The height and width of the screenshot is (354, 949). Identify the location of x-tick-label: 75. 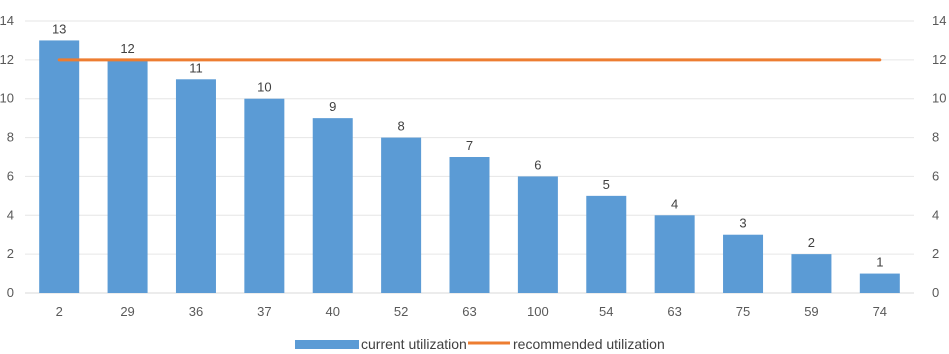
(743, 311).